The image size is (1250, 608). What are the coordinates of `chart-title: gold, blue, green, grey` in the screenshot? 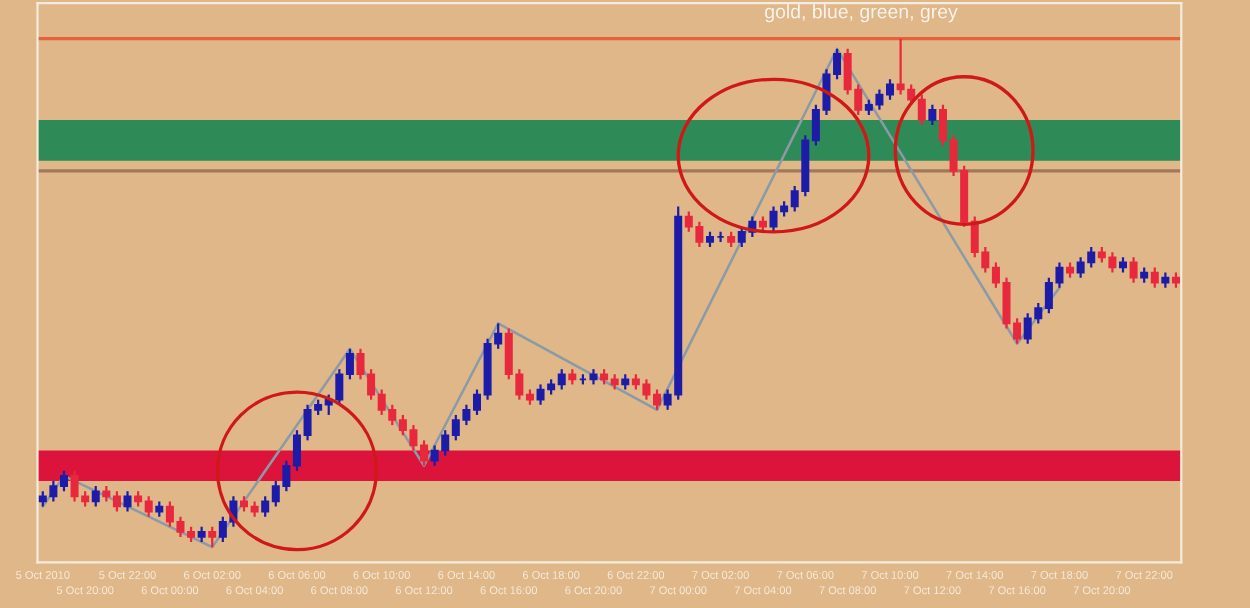 It's located at (861, 13).